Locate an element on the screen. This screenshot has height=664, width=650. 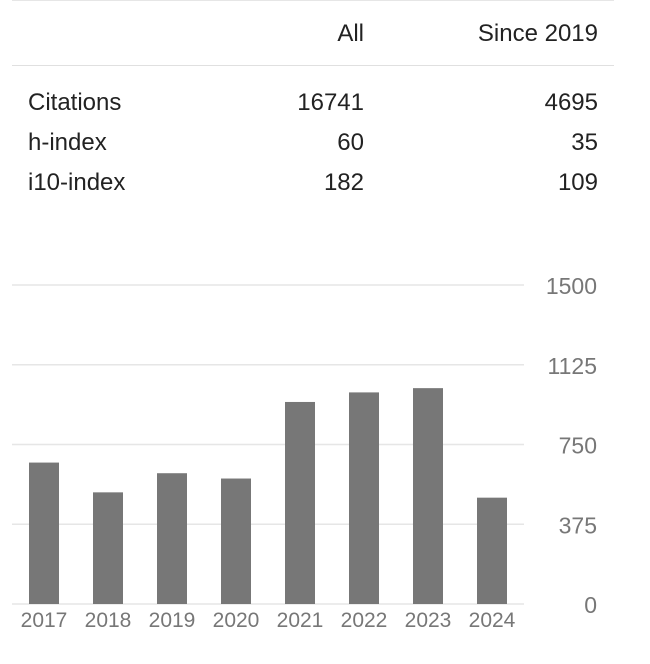
bar-2017 is located at coordinates (44, 533).